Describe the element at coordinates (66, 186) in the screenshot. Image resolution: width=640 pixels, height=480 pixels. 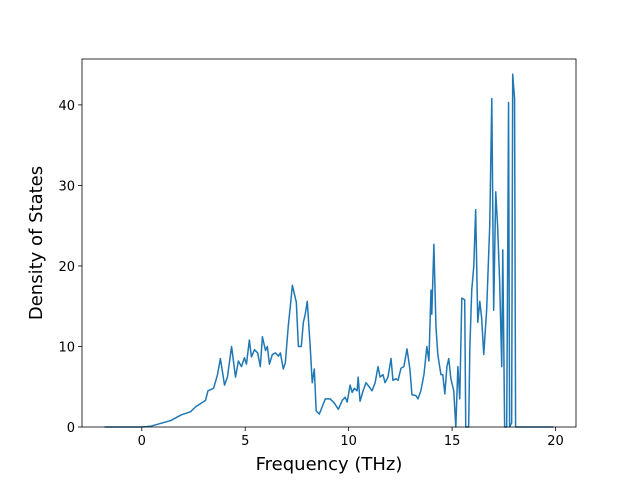
I see `y-tick-label: 30` at that location.